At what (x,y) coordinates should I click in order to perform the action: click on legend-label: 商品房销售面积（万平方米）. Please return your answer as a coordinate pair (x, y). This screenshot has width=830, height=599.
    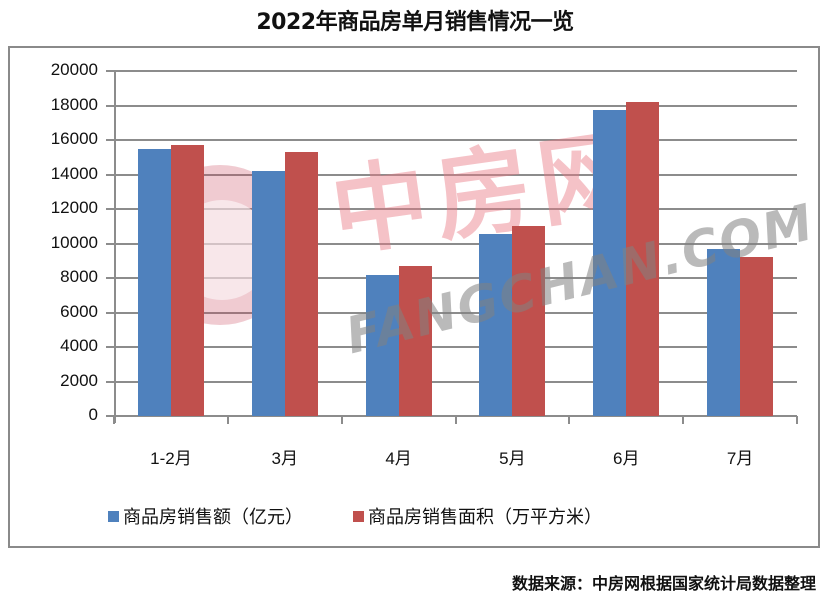
    Looking at the image, I should click on (485, 517).